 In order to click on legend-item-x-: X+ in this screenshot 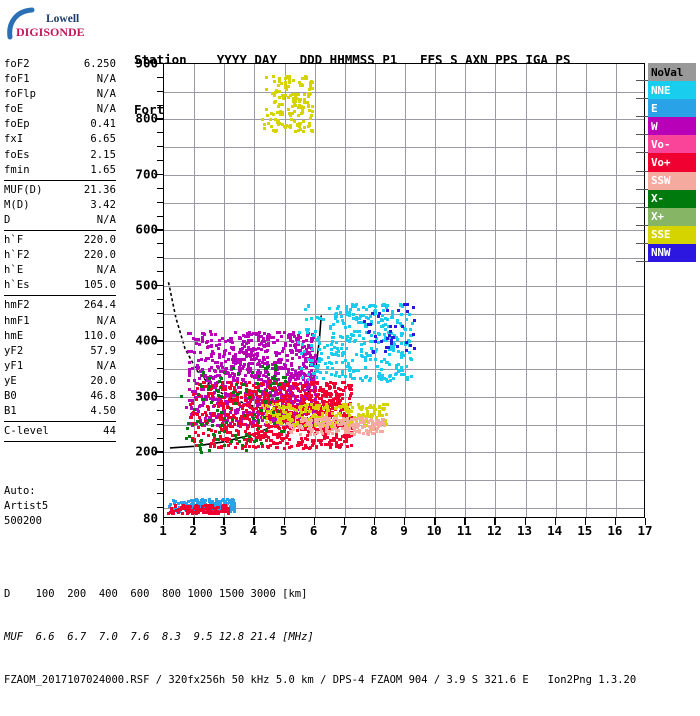, I will do `click(672, 216)`.